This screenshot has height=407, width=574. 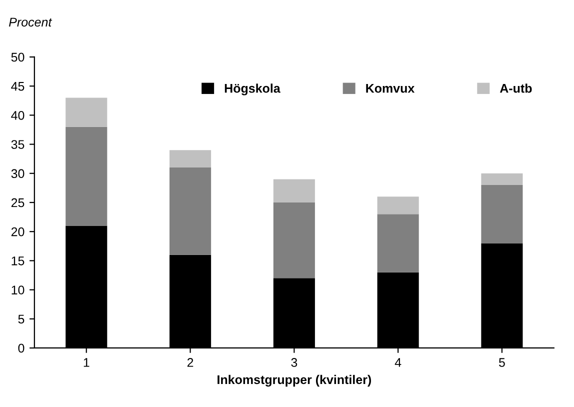 I want to click on x-tick-label: 4, so click(x=398, y=362).